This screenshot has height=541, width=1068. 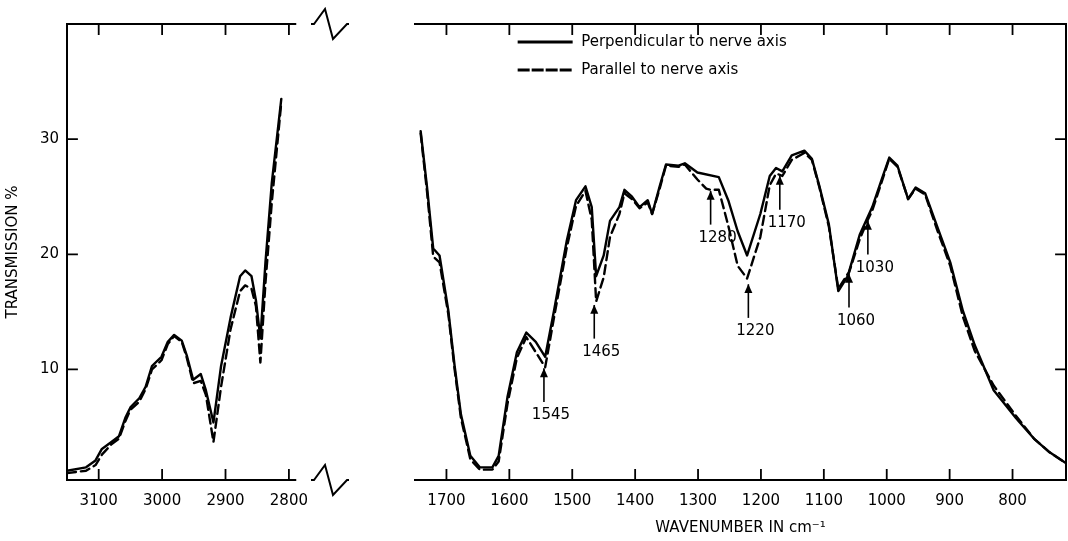 What do you see at coordinates (755, 329) in the screenshot?
I see `annotation: 1220` at bounding box center [755, 329].